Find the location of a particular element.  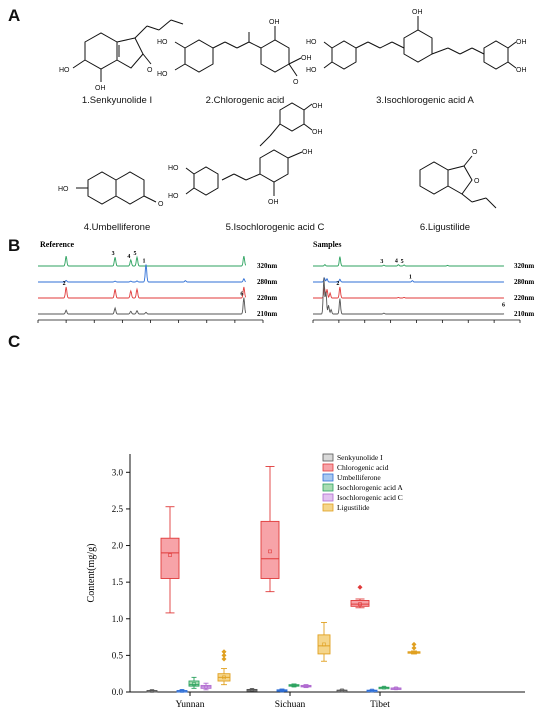

y-tick-label: 3.0 is located at coordinates (118, 472).